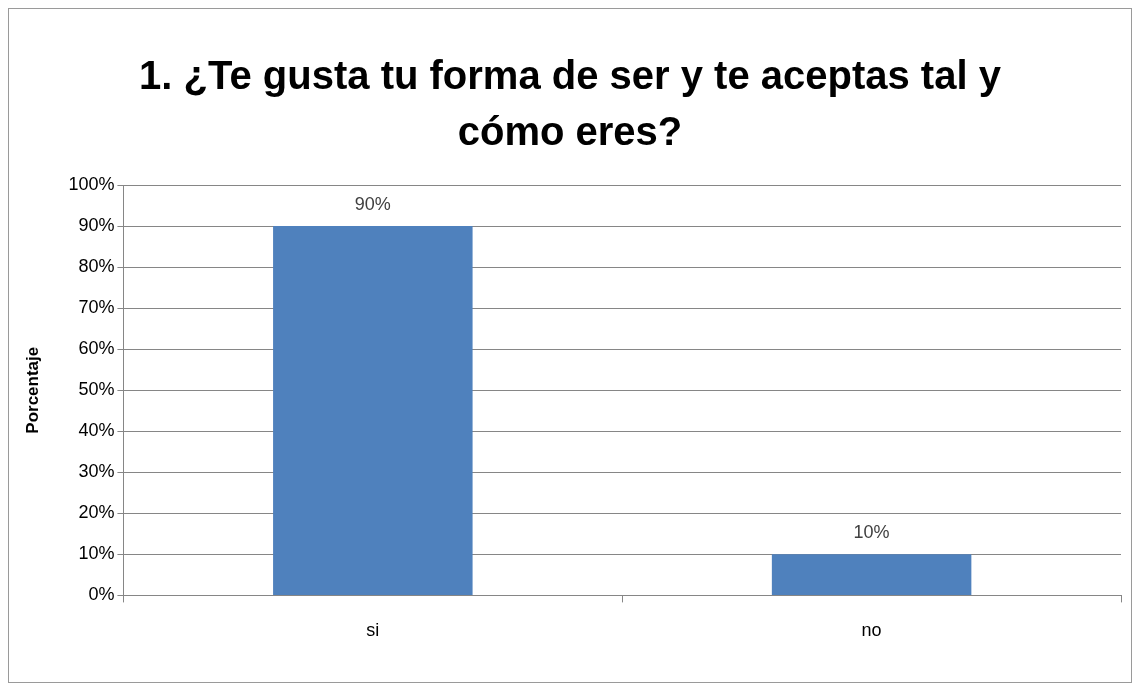  What do you see at coordinates (96, 307) in the screenshot?
I see `y-tick-label: 70%` at bounding box center [96, 307].